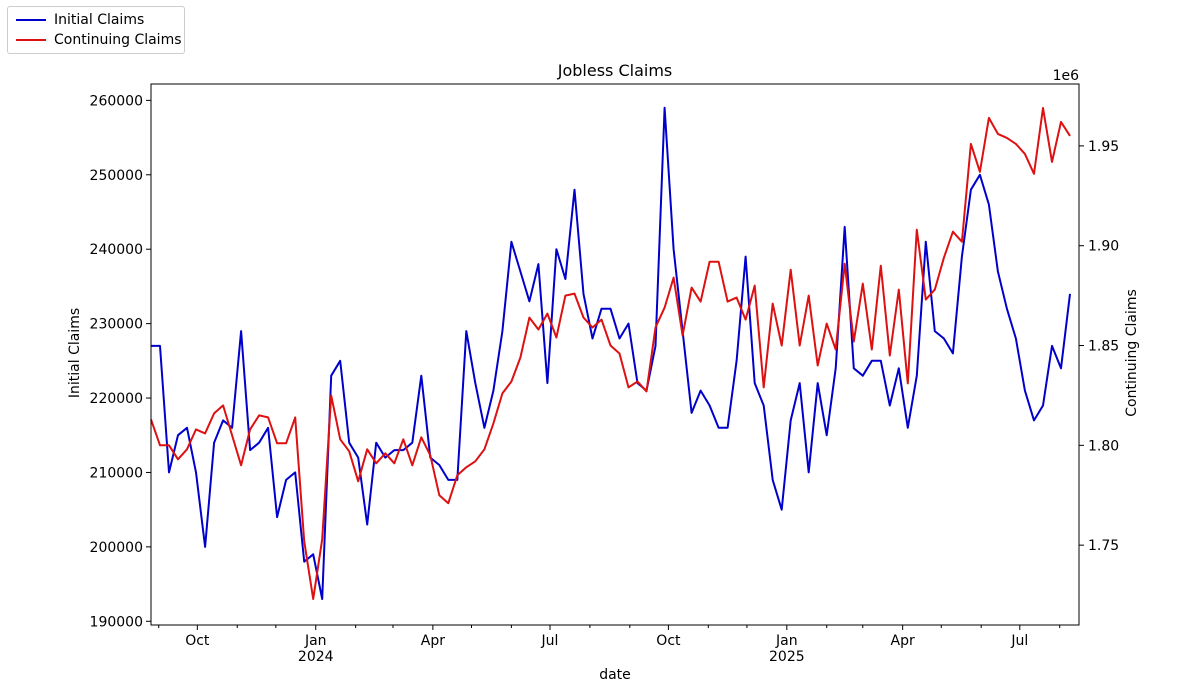 The image size is (1200, 700). What do you see at coordinates (1103, 247) in the screenshot?
I see `y-right-tick-label: 1.90` at bounding box center [1103, 247].